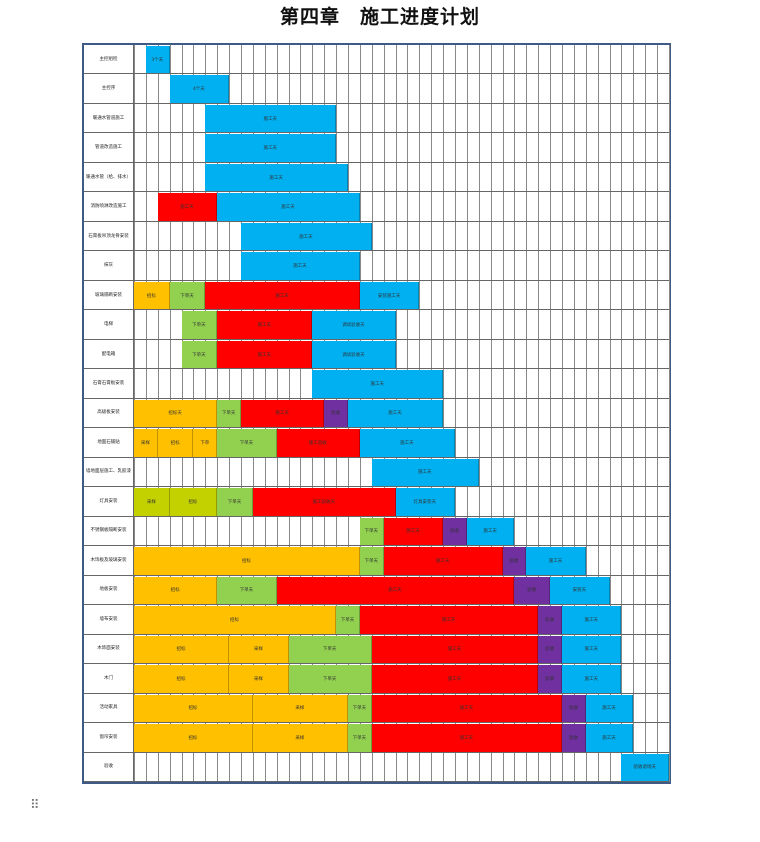 This screenshot has width=760, height=842. I want to click on task-label: 配电箱, so click(109, 354).